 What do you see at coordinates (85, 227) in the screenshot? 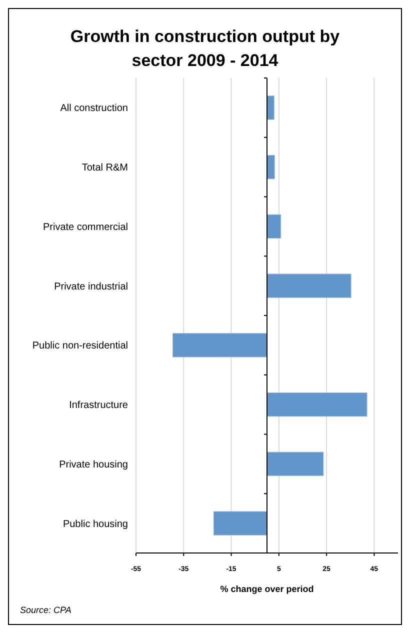
I see `y-tick-label: Private commercial` at bounding box center [85, 227].